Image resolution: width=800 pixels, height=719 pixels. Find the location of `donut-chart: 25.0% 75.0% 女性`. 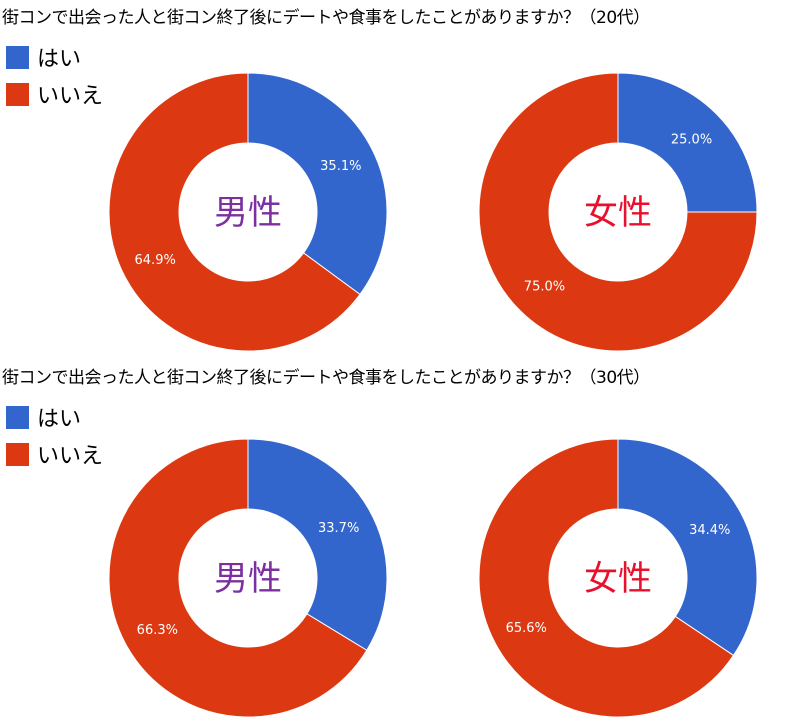

donut-chart: 25.0% 75.0% 女性 is located at coordinates (618, 212).